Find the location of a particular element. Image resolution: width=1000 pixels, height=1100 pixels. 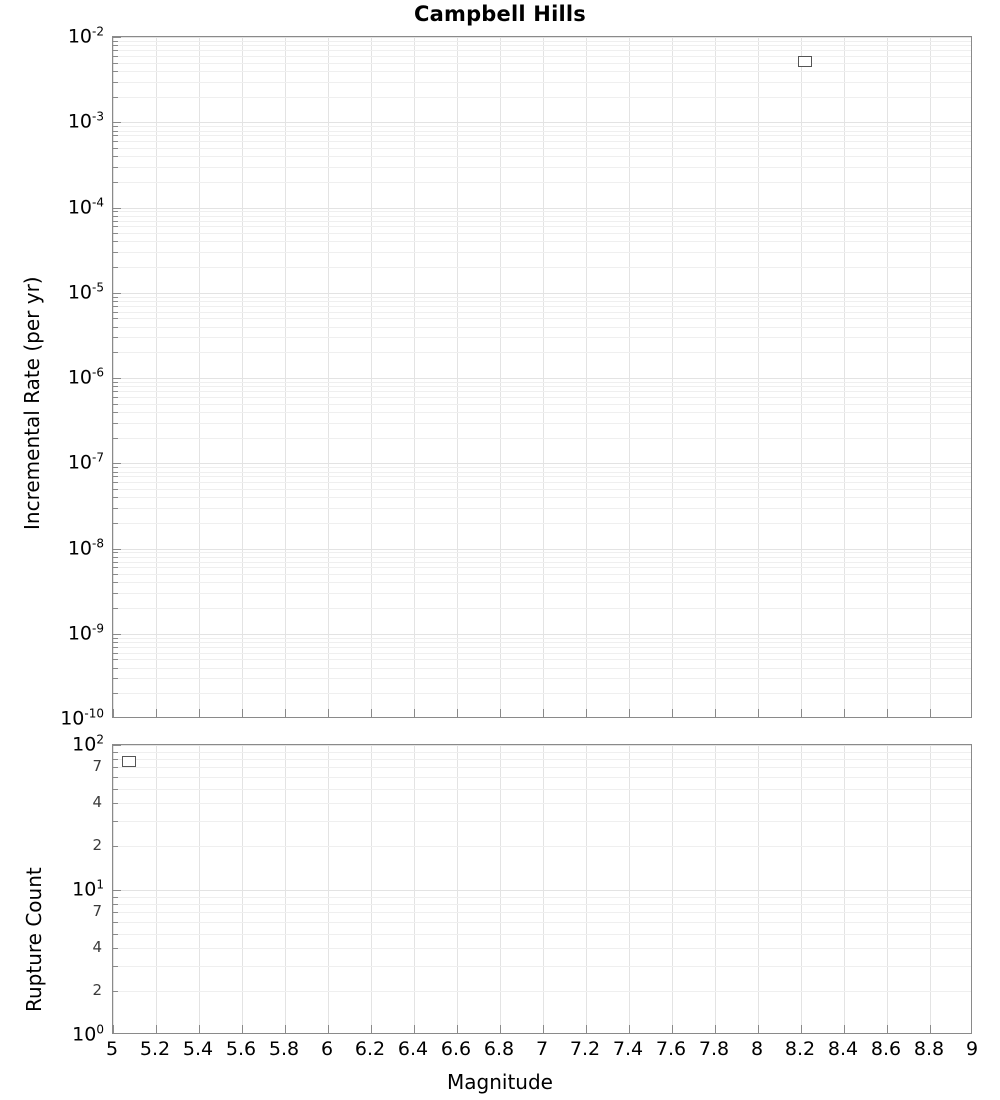

x-tick-label: 8.2 is located at coordinates (800, 1049).